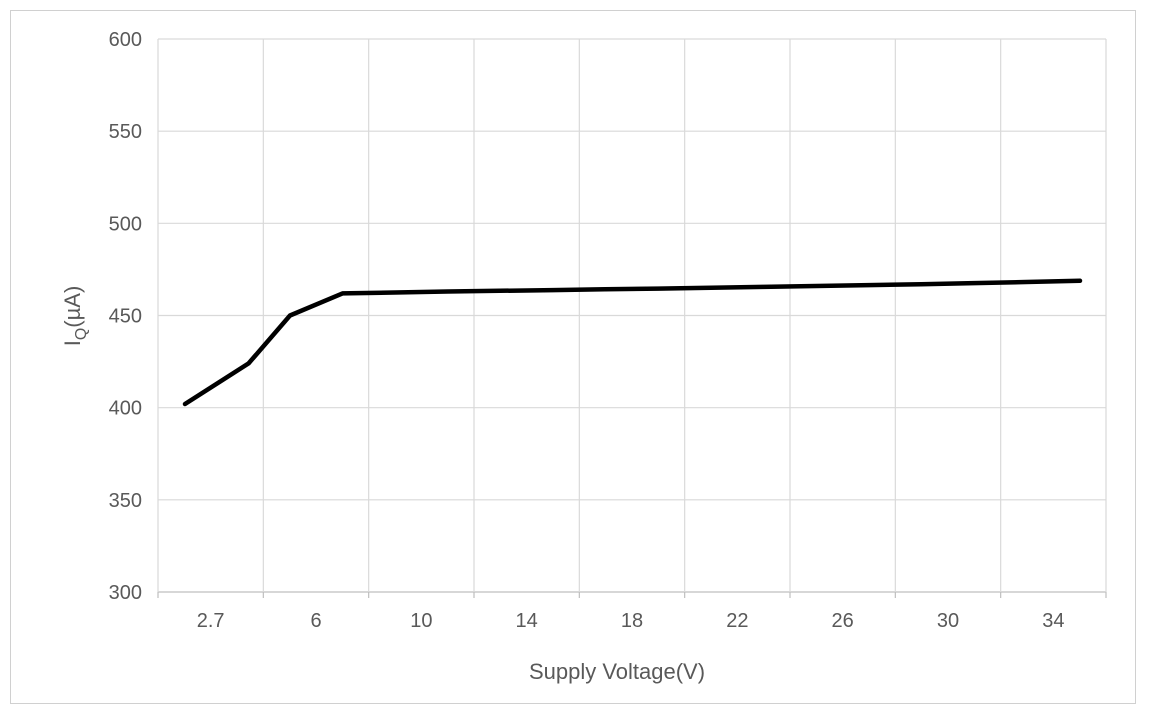 The width and height of the screenshot is (1154, 718). Describe the element at coordinates (948, 621) in the screenshot. I see `x-tick-label: 30` at that location.